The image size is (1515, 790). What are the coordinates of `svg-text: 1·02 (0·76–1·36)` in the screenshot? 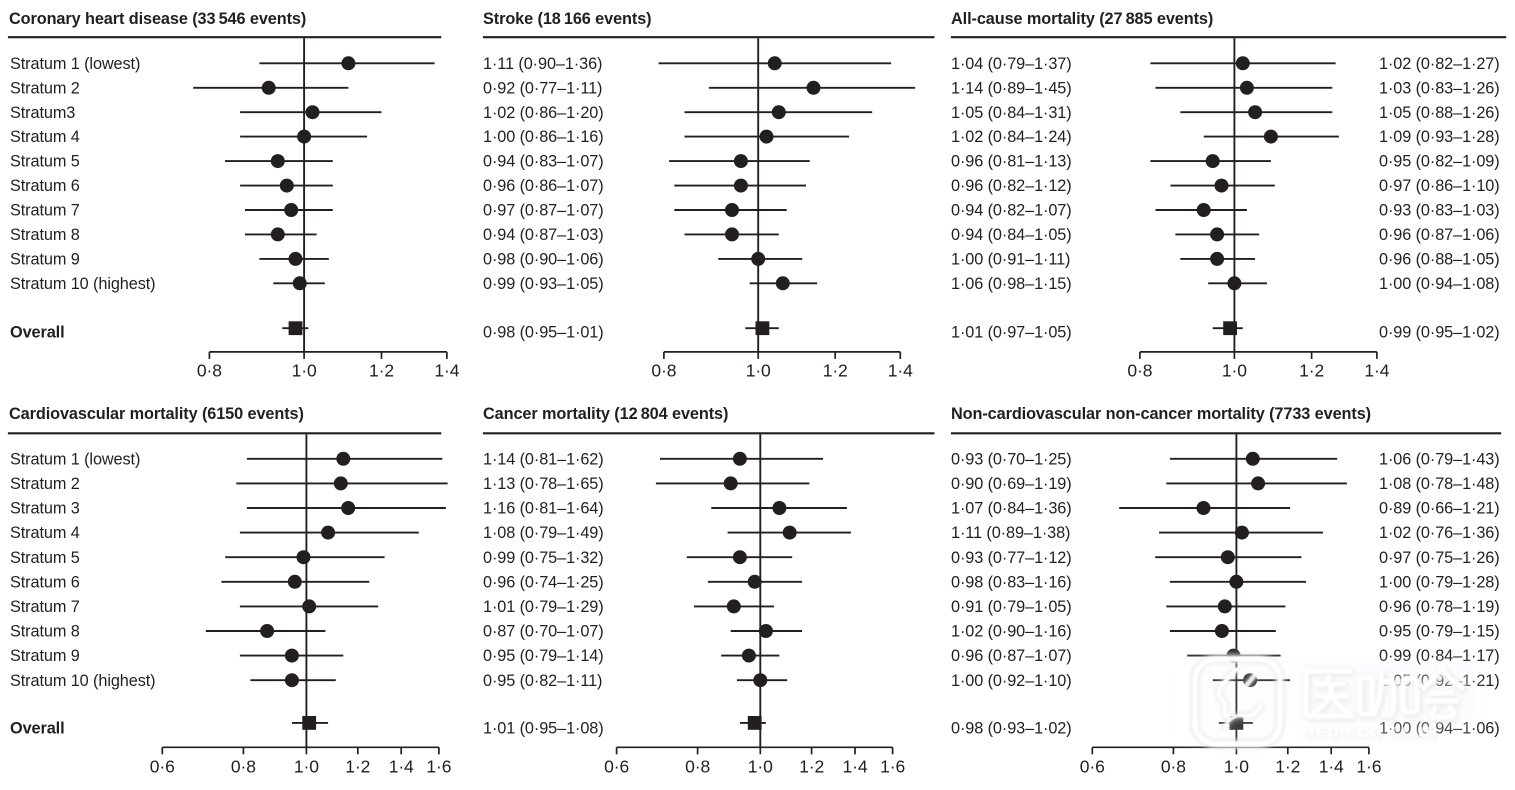 It's located at (1439, 533).